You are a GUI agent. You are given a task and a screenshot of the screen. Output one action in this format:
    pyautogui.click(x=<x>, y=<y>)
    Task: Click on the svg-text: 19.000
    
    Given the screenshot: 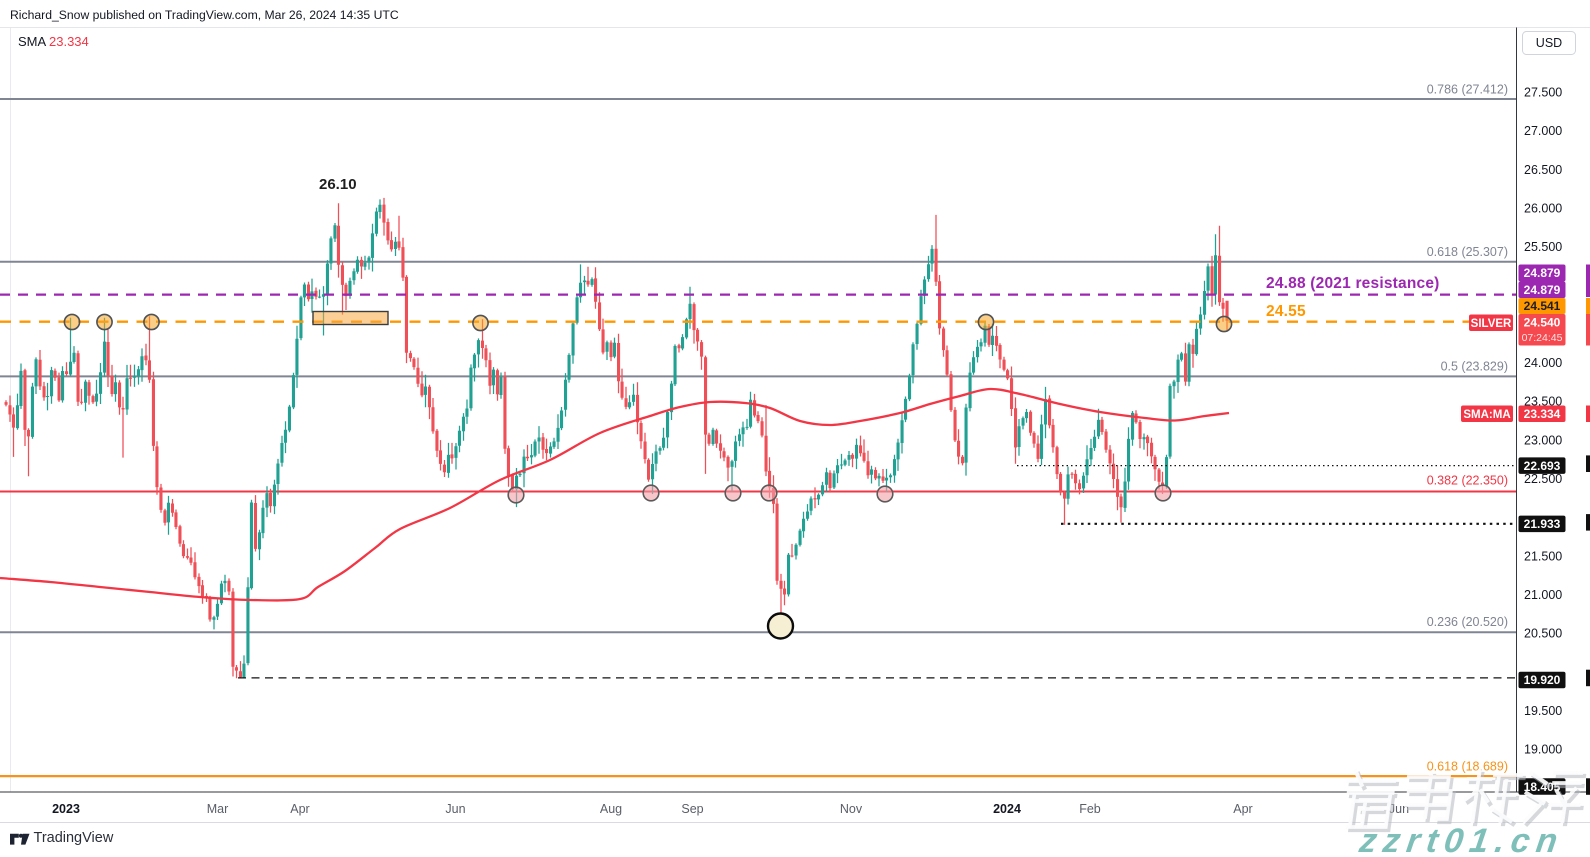 What is the action you would take?
    pyautogui.click(x=1543, y=750)
    